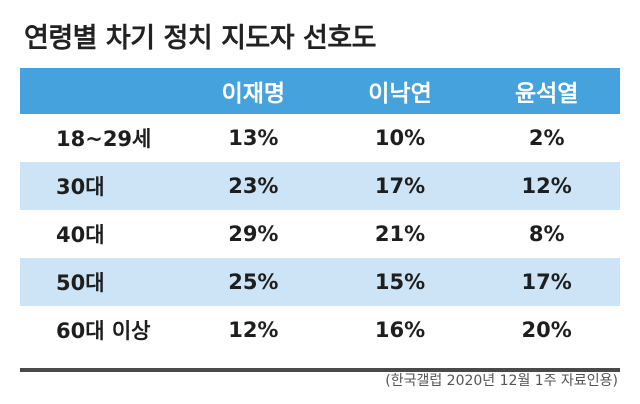 The height and width of the screenshot is (404, 640). What do you see at coordinates (320, 138) in the screenshot?
I see `table-row: 18~29세 13% 10% 2%` at bounding box center [320, 138].